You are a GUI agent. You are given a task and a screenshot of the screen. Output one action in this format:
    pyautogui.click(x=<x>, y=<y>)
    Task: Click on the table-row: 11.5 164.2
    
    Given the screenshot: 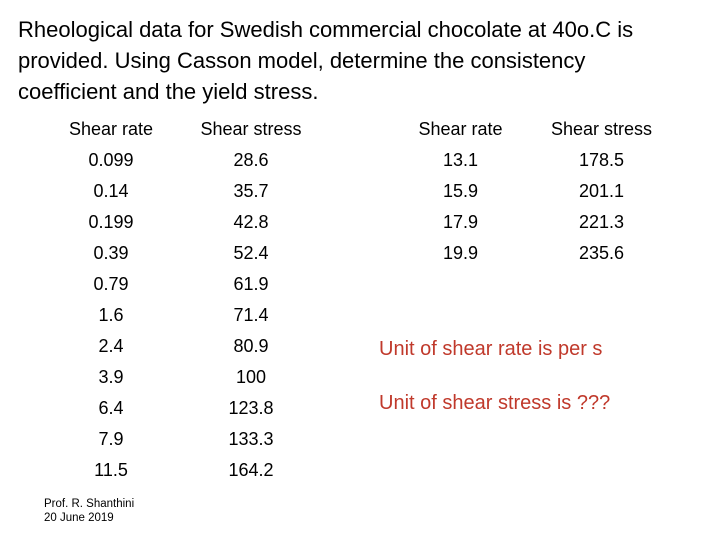 What is the action you would take?
    pyautogui.click(x=183, y=470)
    